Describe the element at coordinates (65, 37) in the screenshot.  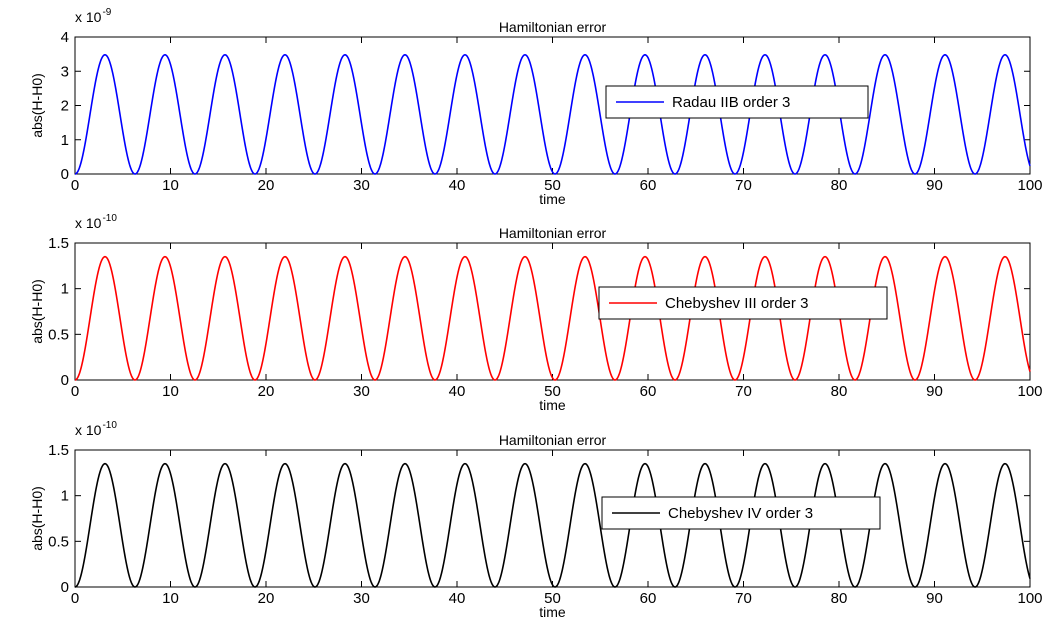
I see `y-tick-label: 4` at that location.